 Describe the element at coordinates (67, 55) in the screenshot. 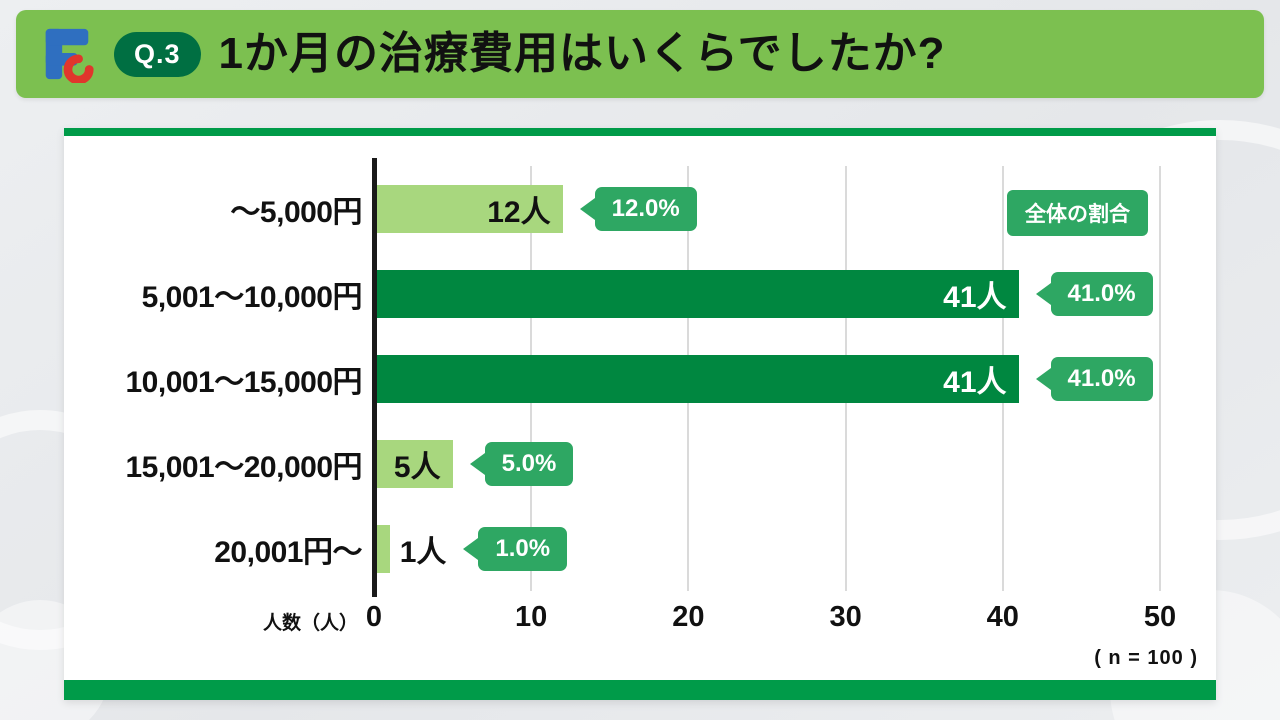

I see `brand-logo-icon` at that location.